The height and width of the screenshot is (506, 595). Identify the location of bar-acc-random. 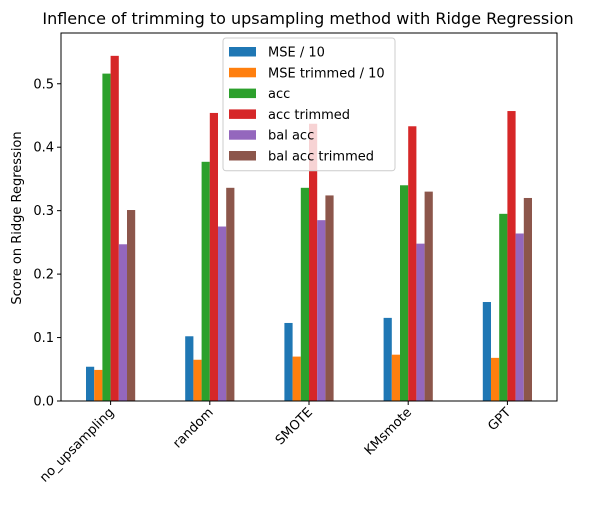
(205, 281).